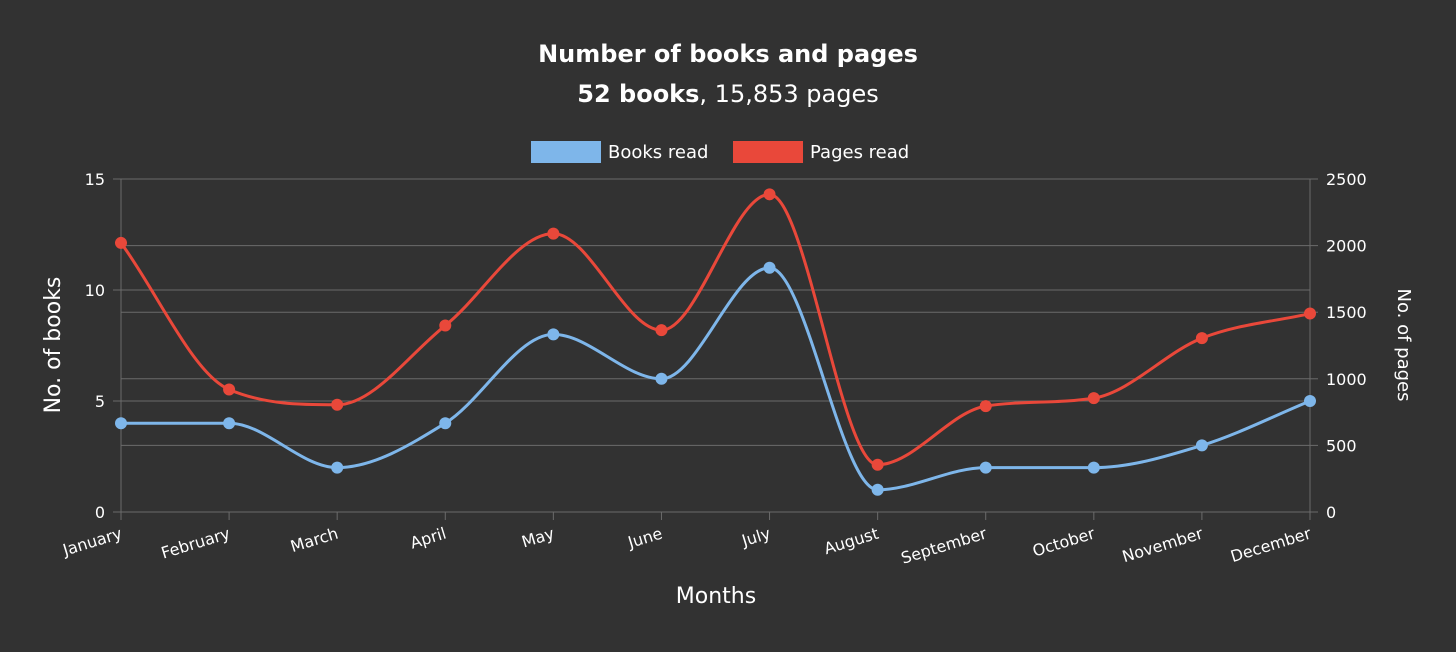  I want to click on x-axis-title: Months, so click(716, 596).